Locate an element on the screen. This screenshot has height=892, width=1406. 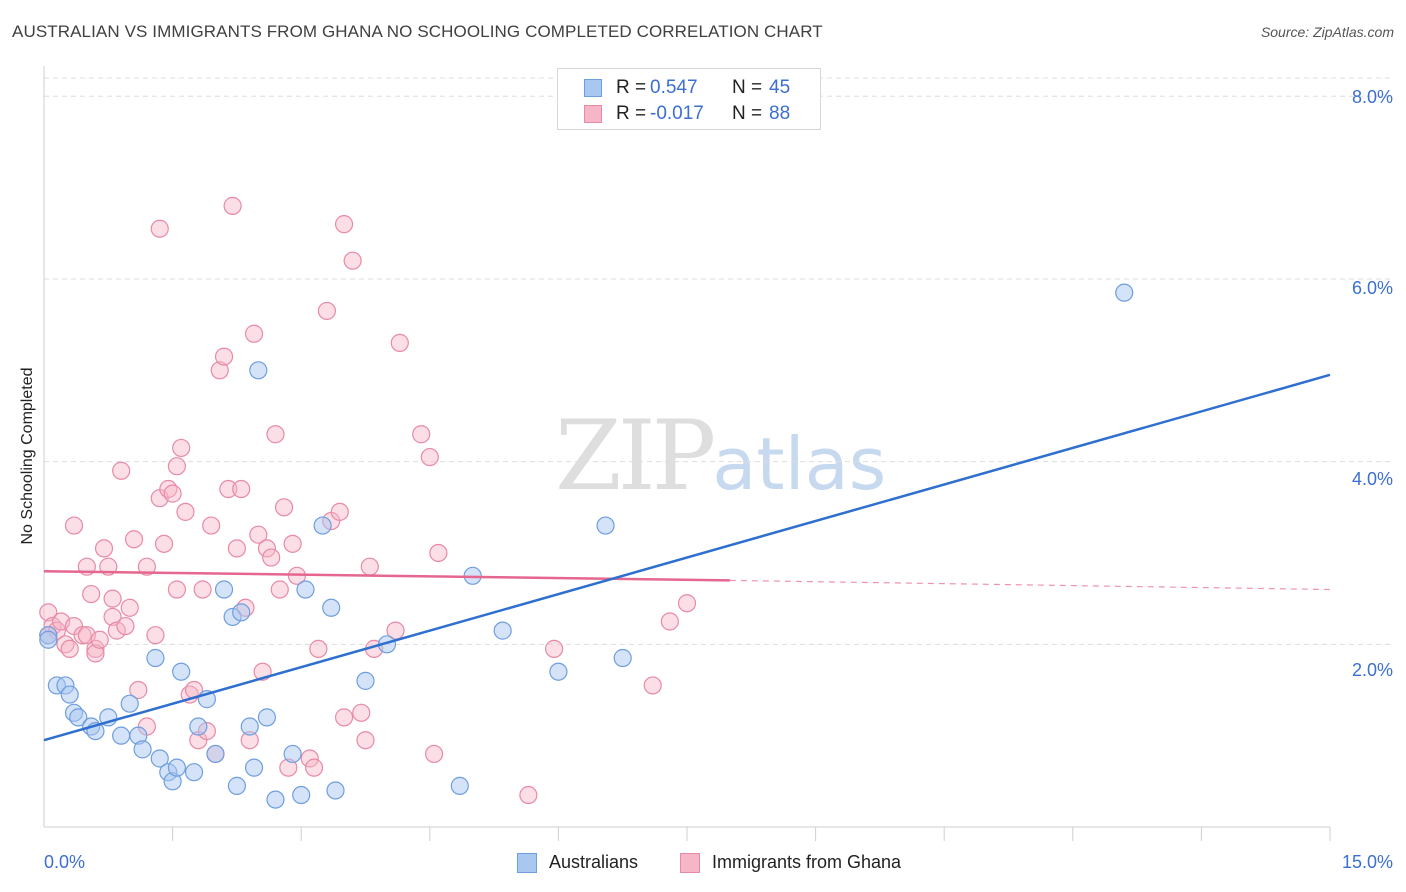
y-tick-2: 2.0% is located at coordinates (1372, 670).